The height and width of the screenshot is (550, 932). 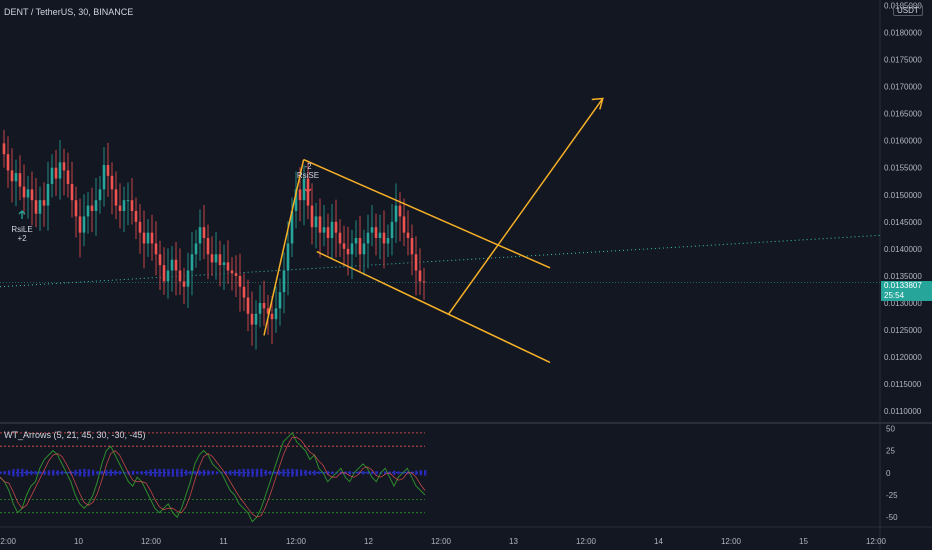 I want to click on price-tick-label: 0.0170000, so click(x=903, y=87).